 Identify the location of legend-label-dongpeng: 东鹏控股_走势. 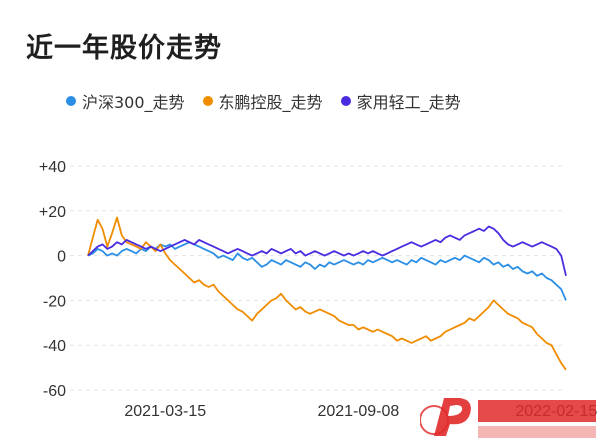
(270, 102).